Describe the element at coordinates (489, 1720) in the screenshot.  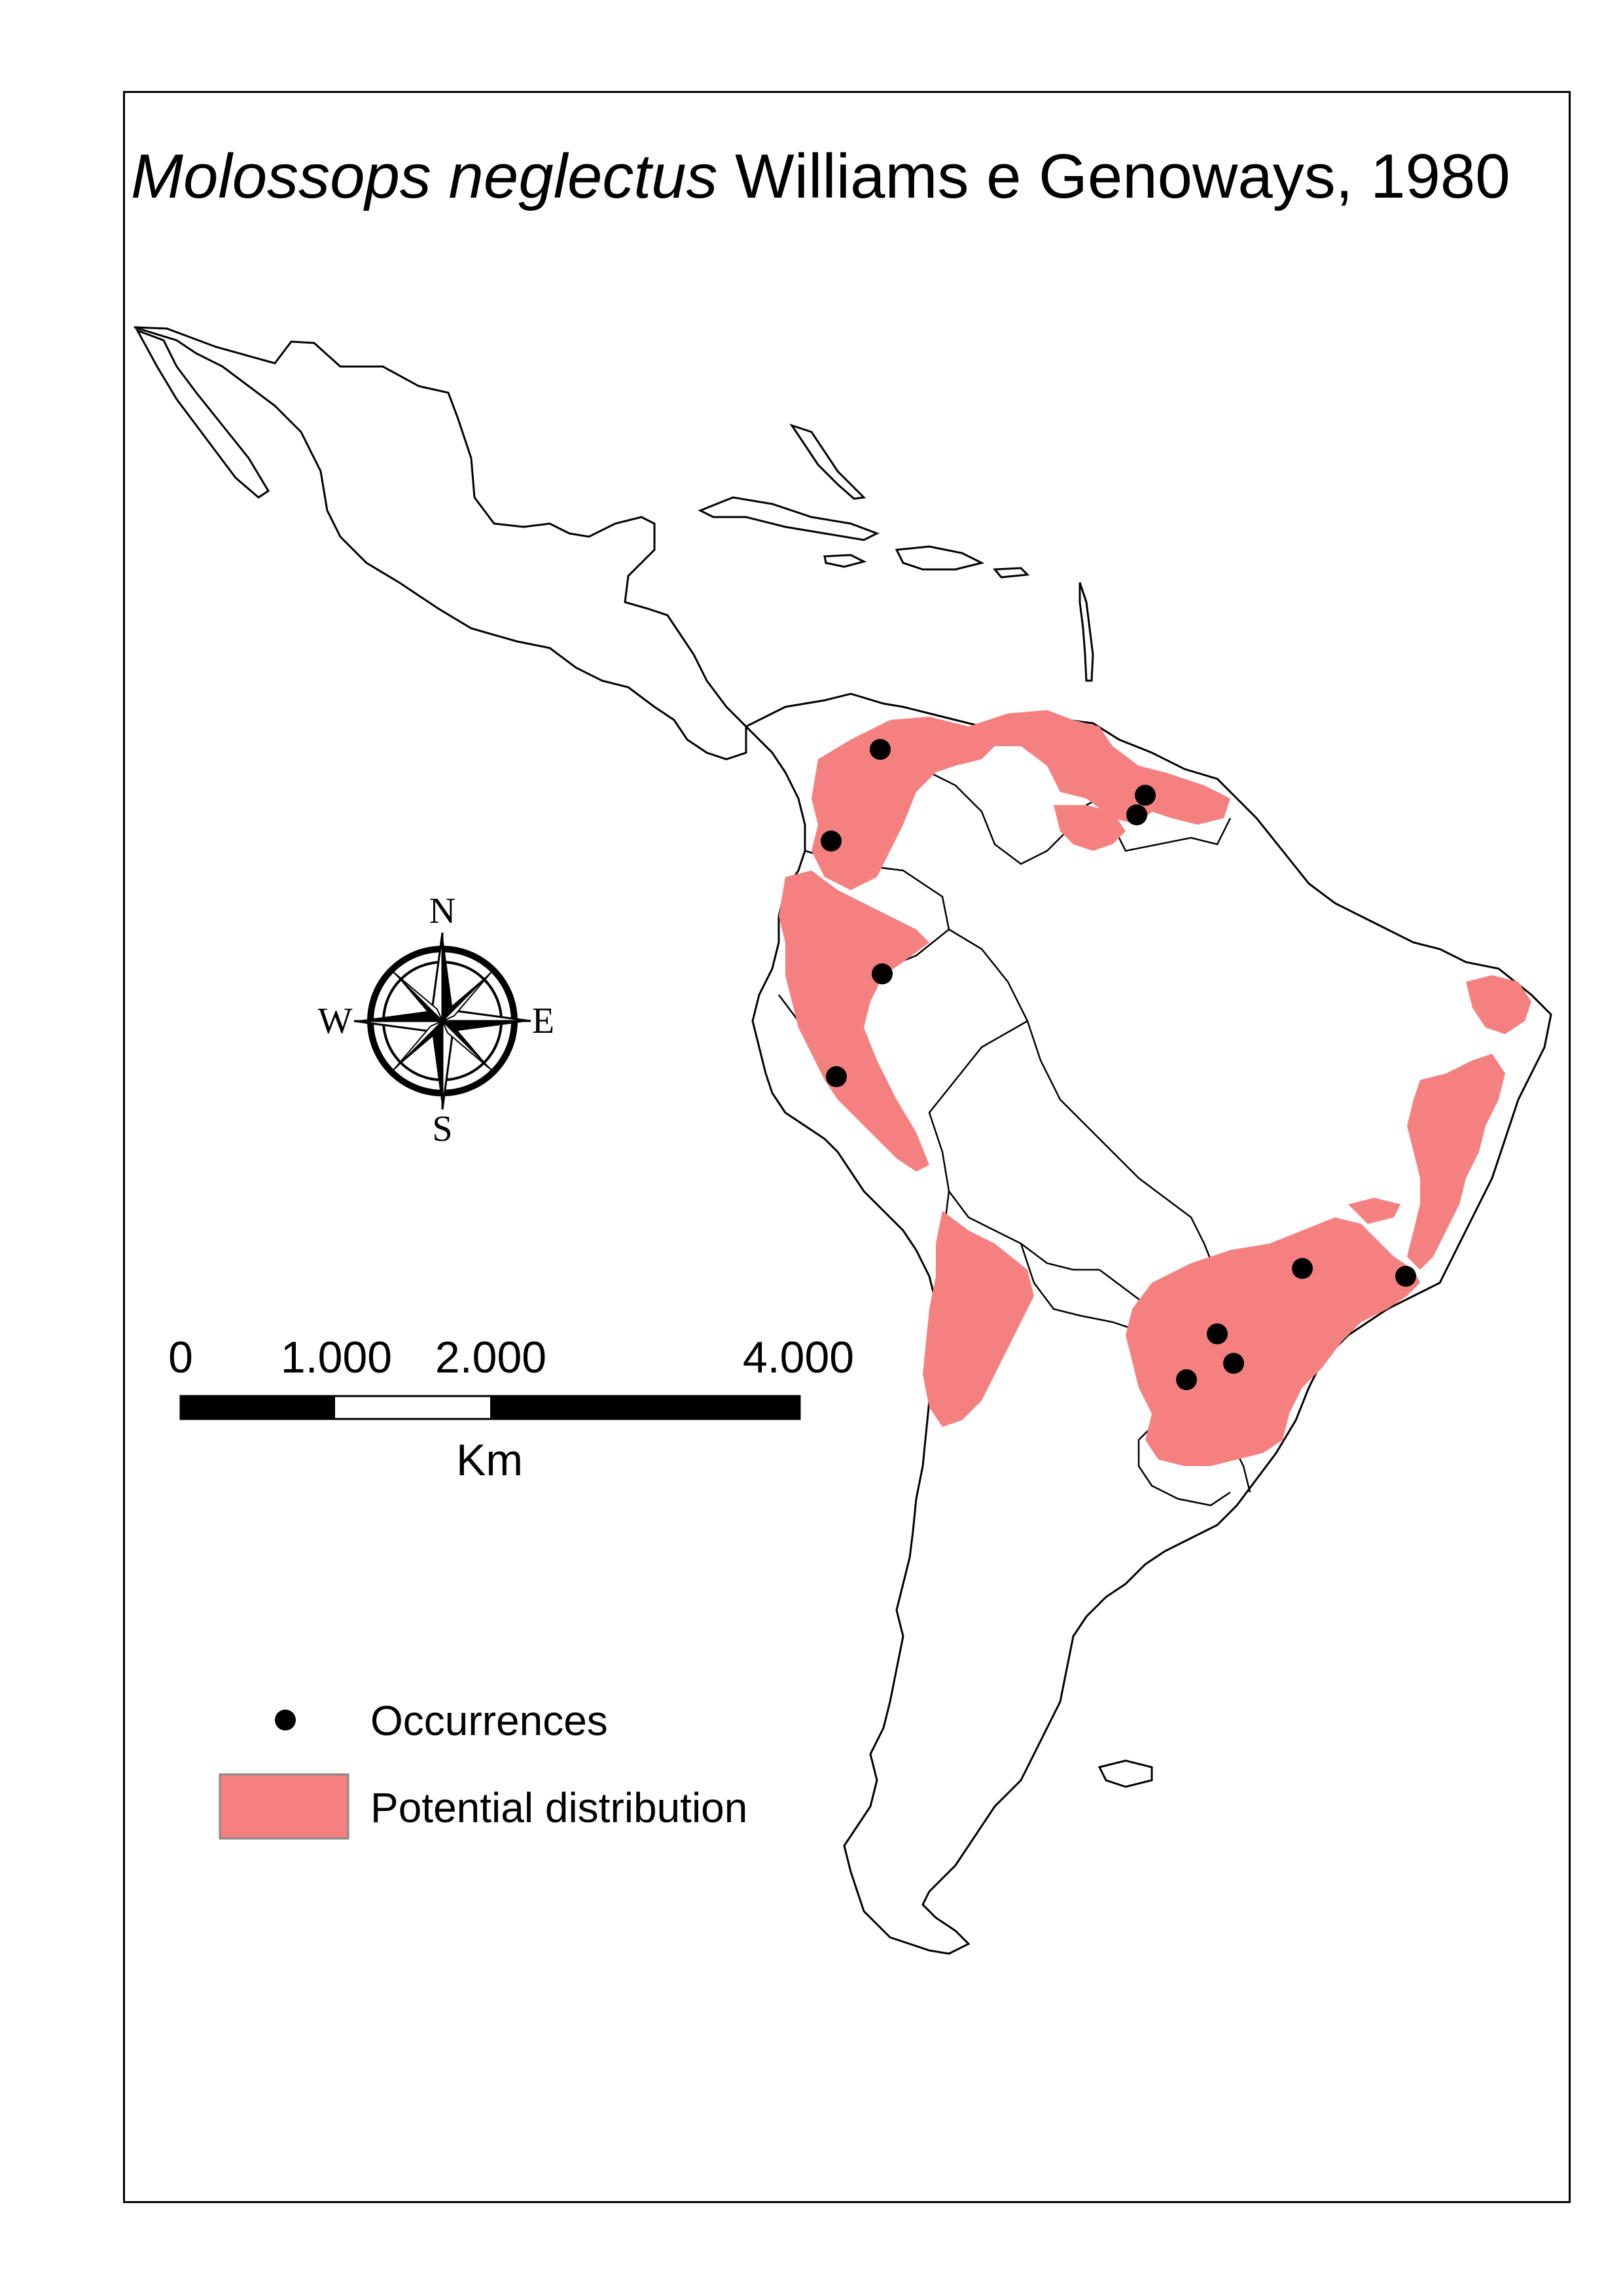
I see `legend-occurrences-label: Occurrences` at that location.